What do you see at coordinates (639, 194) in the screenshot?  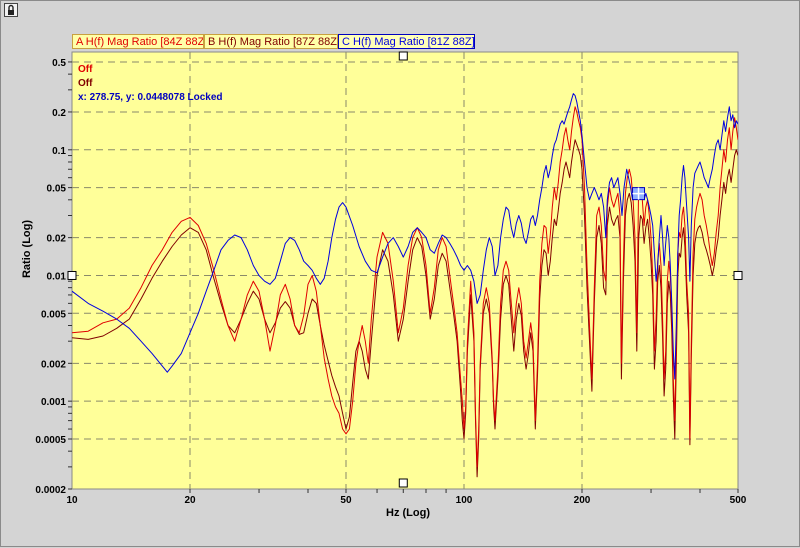 I see `cursor-marker` at bounding box center [639, 194].